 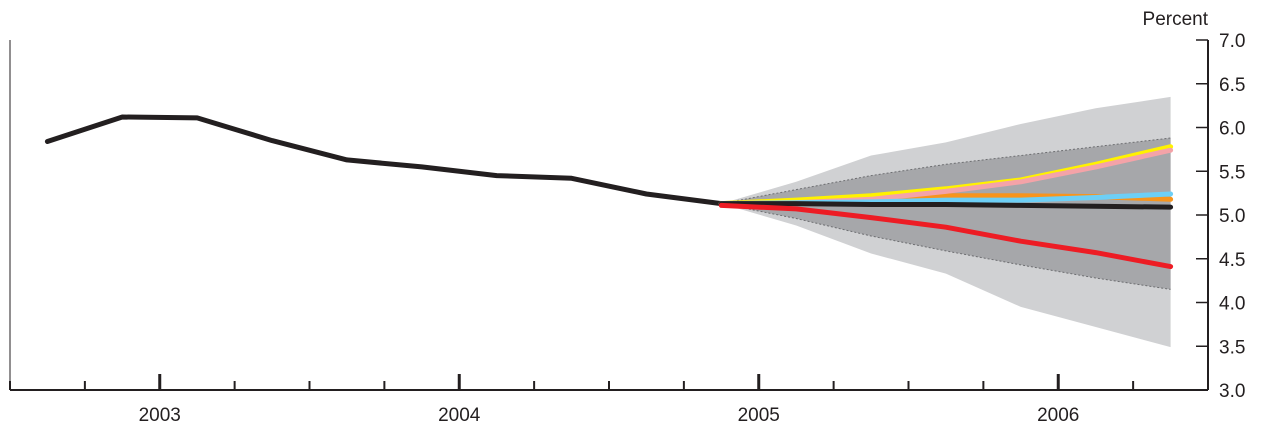 What do you see at coordinates (1232, 85) in the screenshot?
I see `y-tick-label: 6.5` at bounding box center [1232, 85].